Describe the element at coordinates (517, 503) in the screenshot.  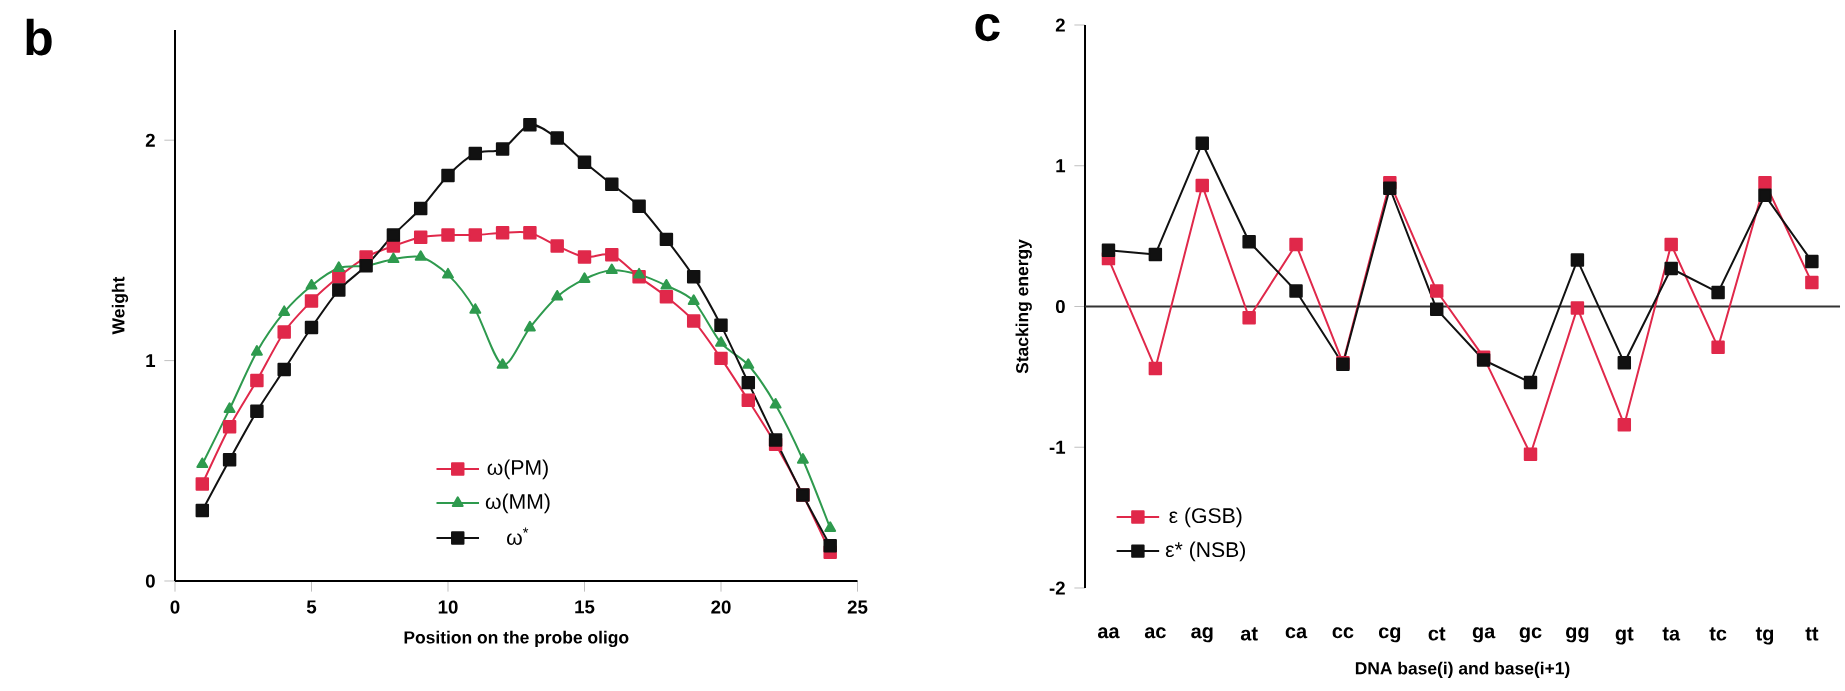
I see `legend-label: ω(MM)` at that location.